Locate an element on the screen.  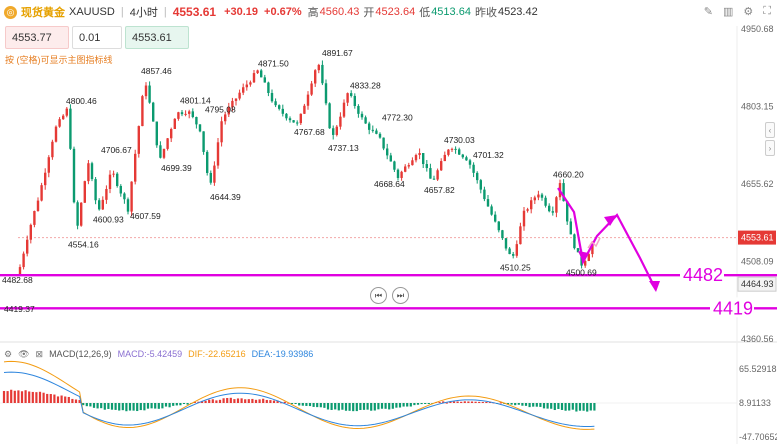
cursor-price-label: 4464.93 is located at coordinates (757, 284).